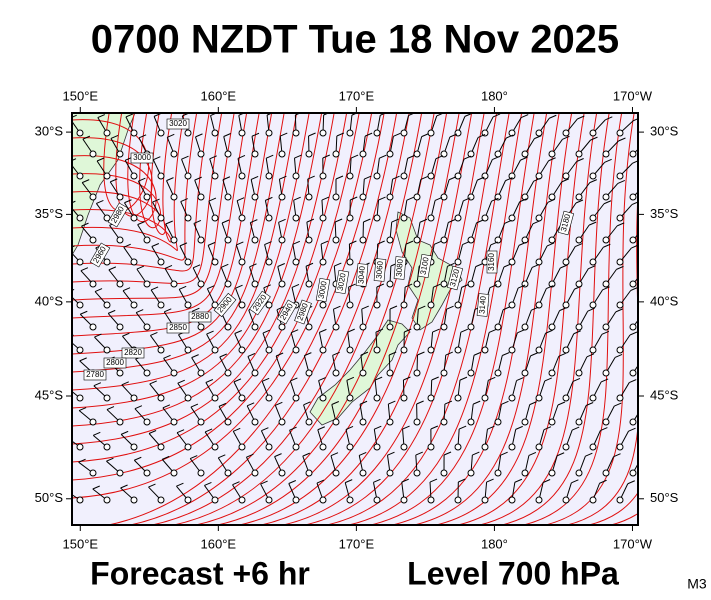  I want to click on contour-label: 3040, so click(362, 275).